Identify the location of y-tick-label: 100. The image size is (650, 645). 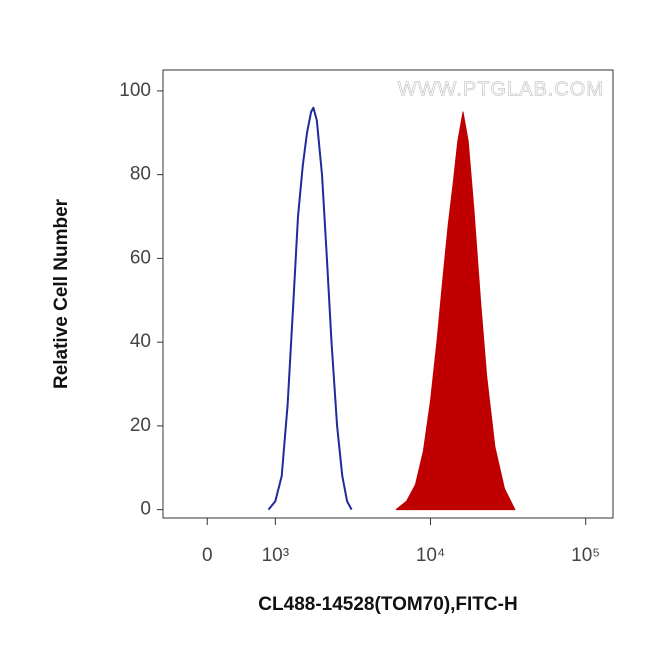
(135, 90).